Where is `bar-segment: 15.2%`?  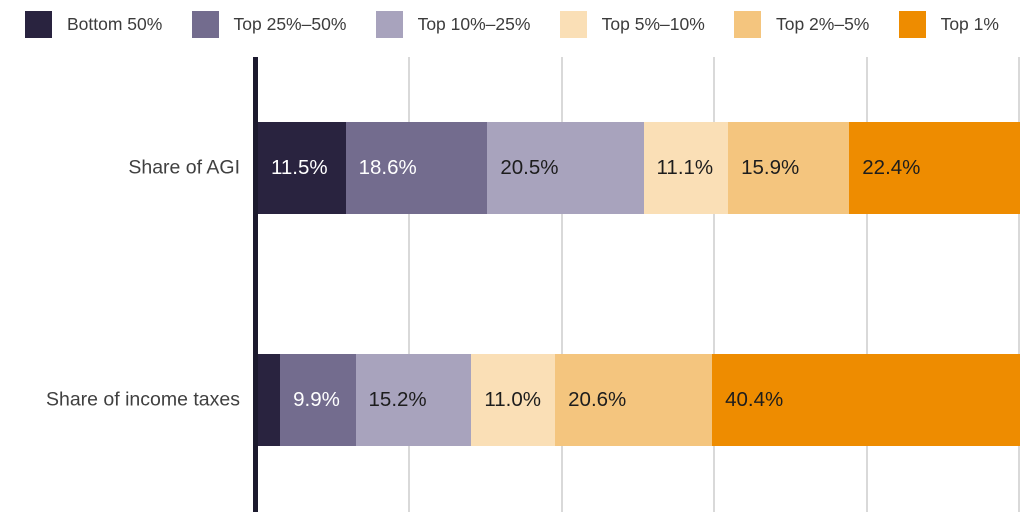
bar-segment: 15.2% is located at coordinates (413, 400).